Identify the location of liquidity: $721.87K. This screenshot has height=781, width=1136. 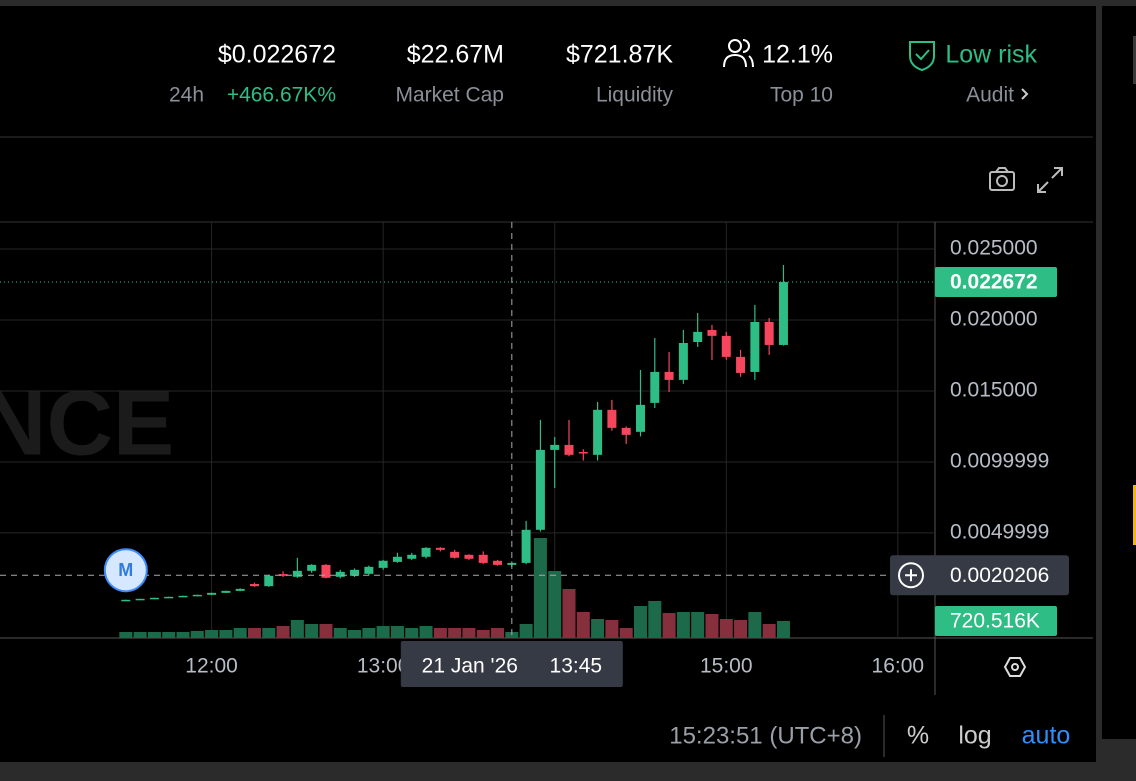
(619, 55).